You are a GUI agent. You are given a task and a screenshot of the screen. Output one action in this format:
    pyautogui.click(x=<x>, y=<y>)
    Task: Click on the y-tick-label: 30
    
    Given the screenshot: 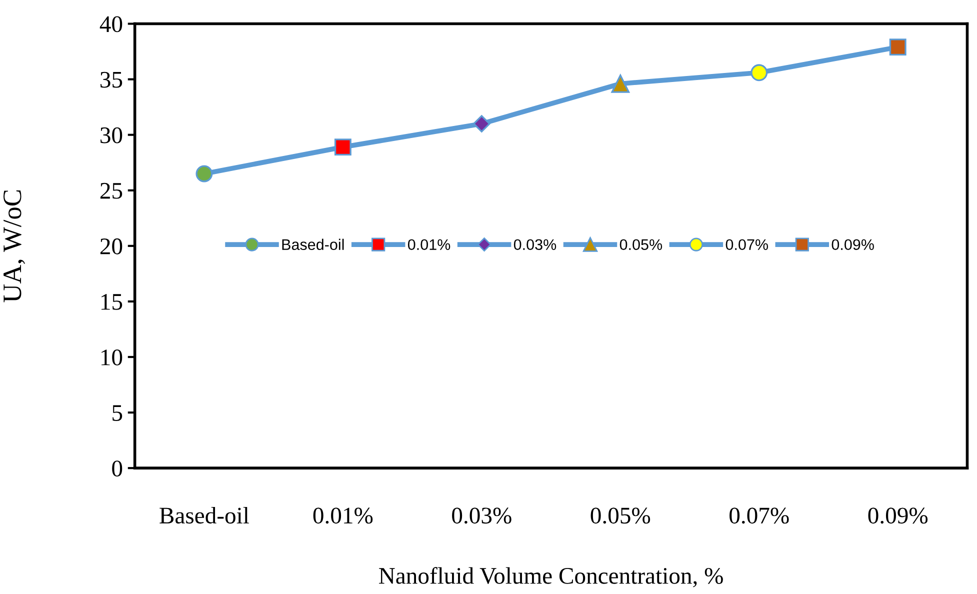 What is the action you would take?
    pyautogui.click(x=111, y=135)
    